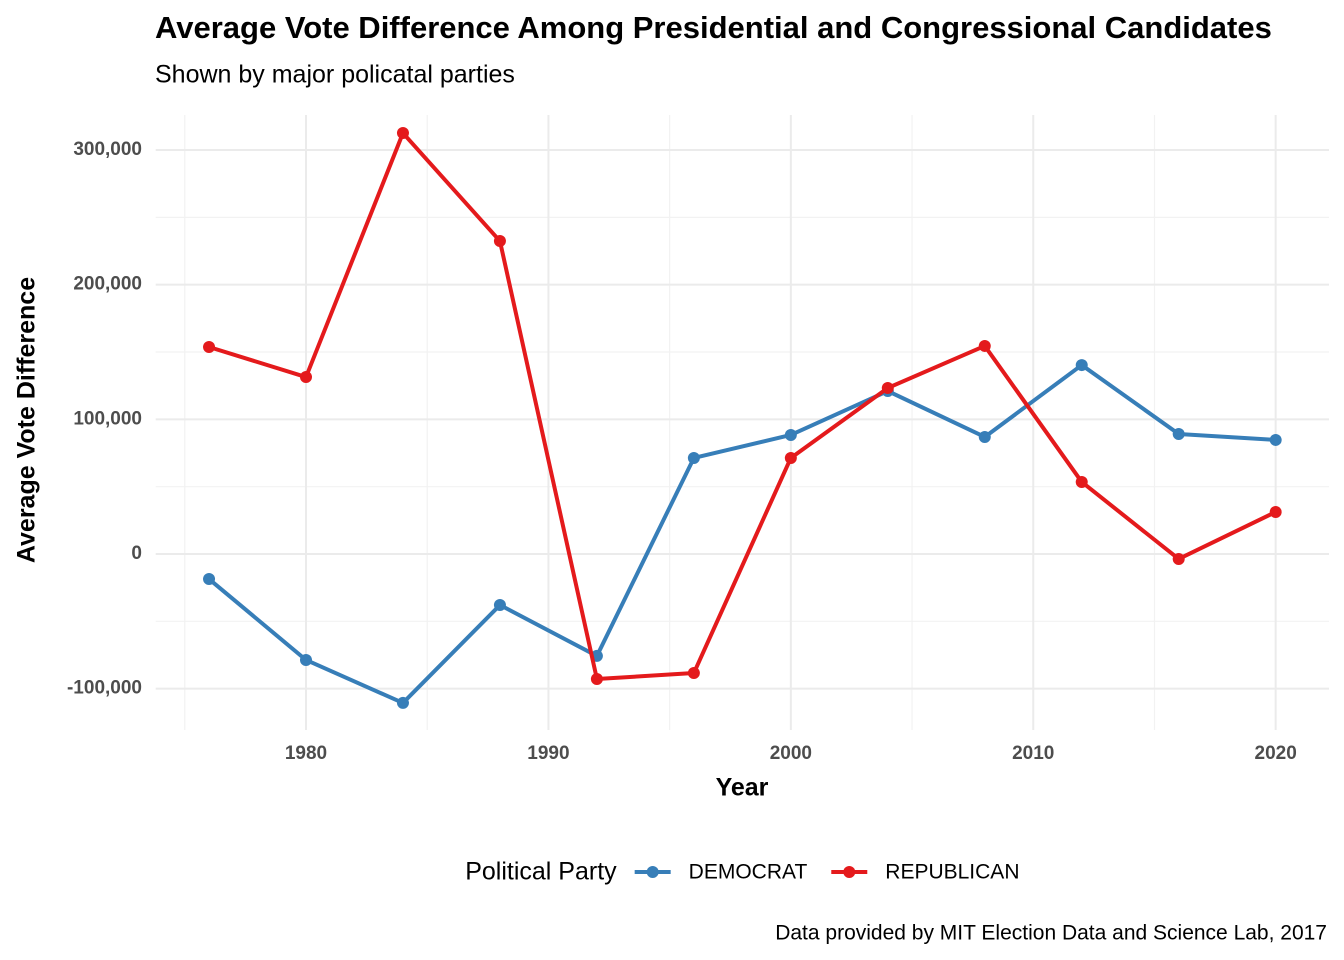  What do you see at coordinates (107, 284) in the screenshot?
I see `y-tick-label: 200,000` at bounding box center [107, 284].